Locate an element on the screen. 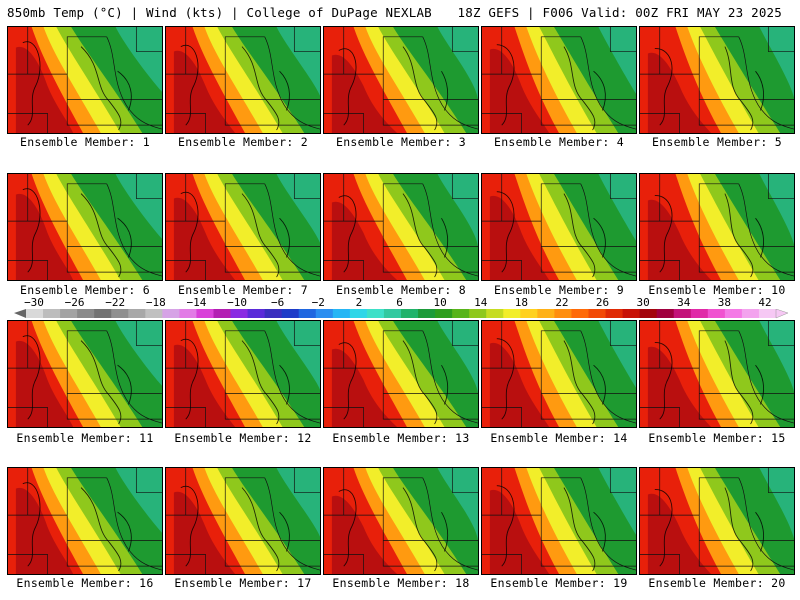  ensemble-member-label: Ensemble Member: 11 is located at coordinates (85, 438).